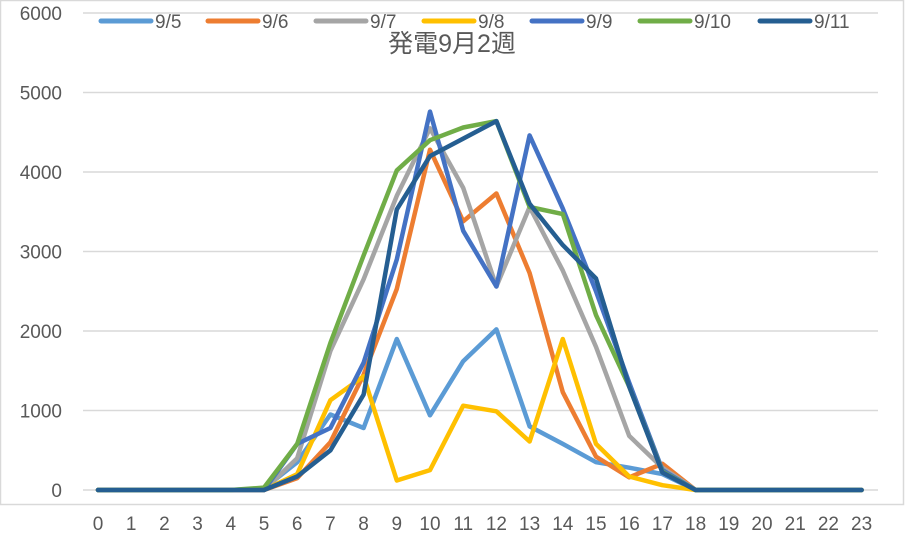 The width and height of the screenshot is (906, 545). I want to click on x-tick-label: 14, so click(563, 524).